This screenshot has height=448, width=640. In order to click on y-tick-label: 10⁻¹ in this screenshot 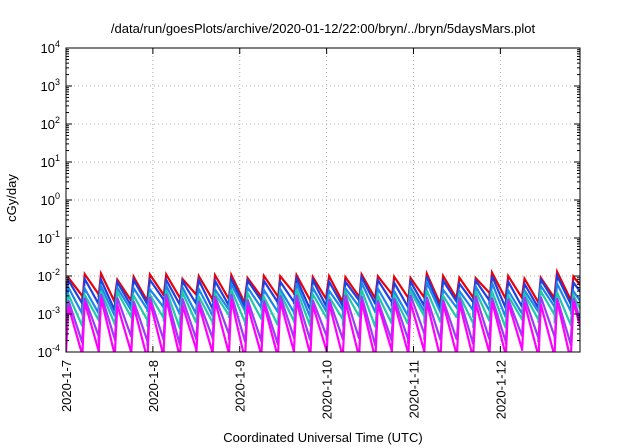, I will do `click(49, 237)`.